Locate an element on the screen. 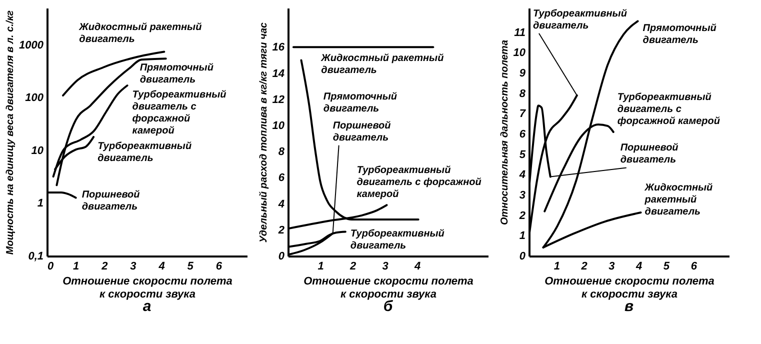 The height and width of the screenshot is (344, 761). text: Турбореактивный двигатель is located at coordinates (579, 20).